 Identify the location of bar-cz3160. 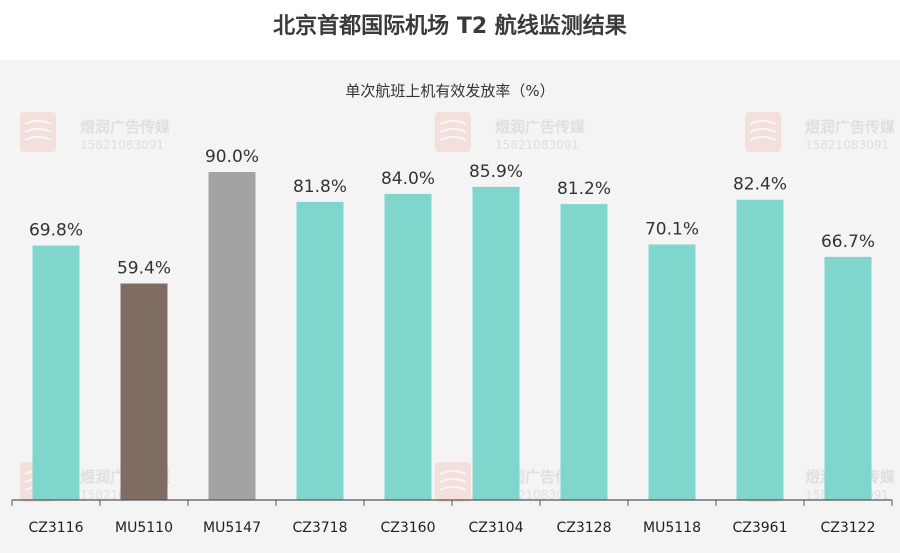
(408, 346).